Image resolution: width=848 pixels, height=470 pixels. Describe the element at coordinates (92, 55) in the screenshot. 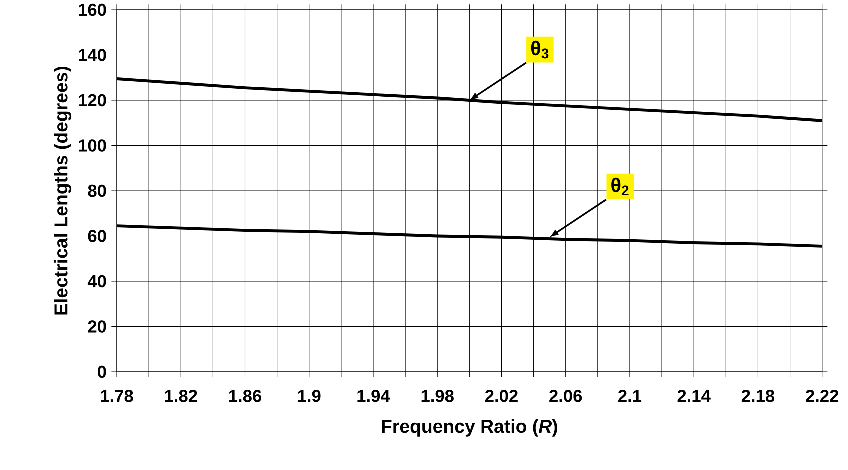

I see `y-tick-label: 140` at that location.